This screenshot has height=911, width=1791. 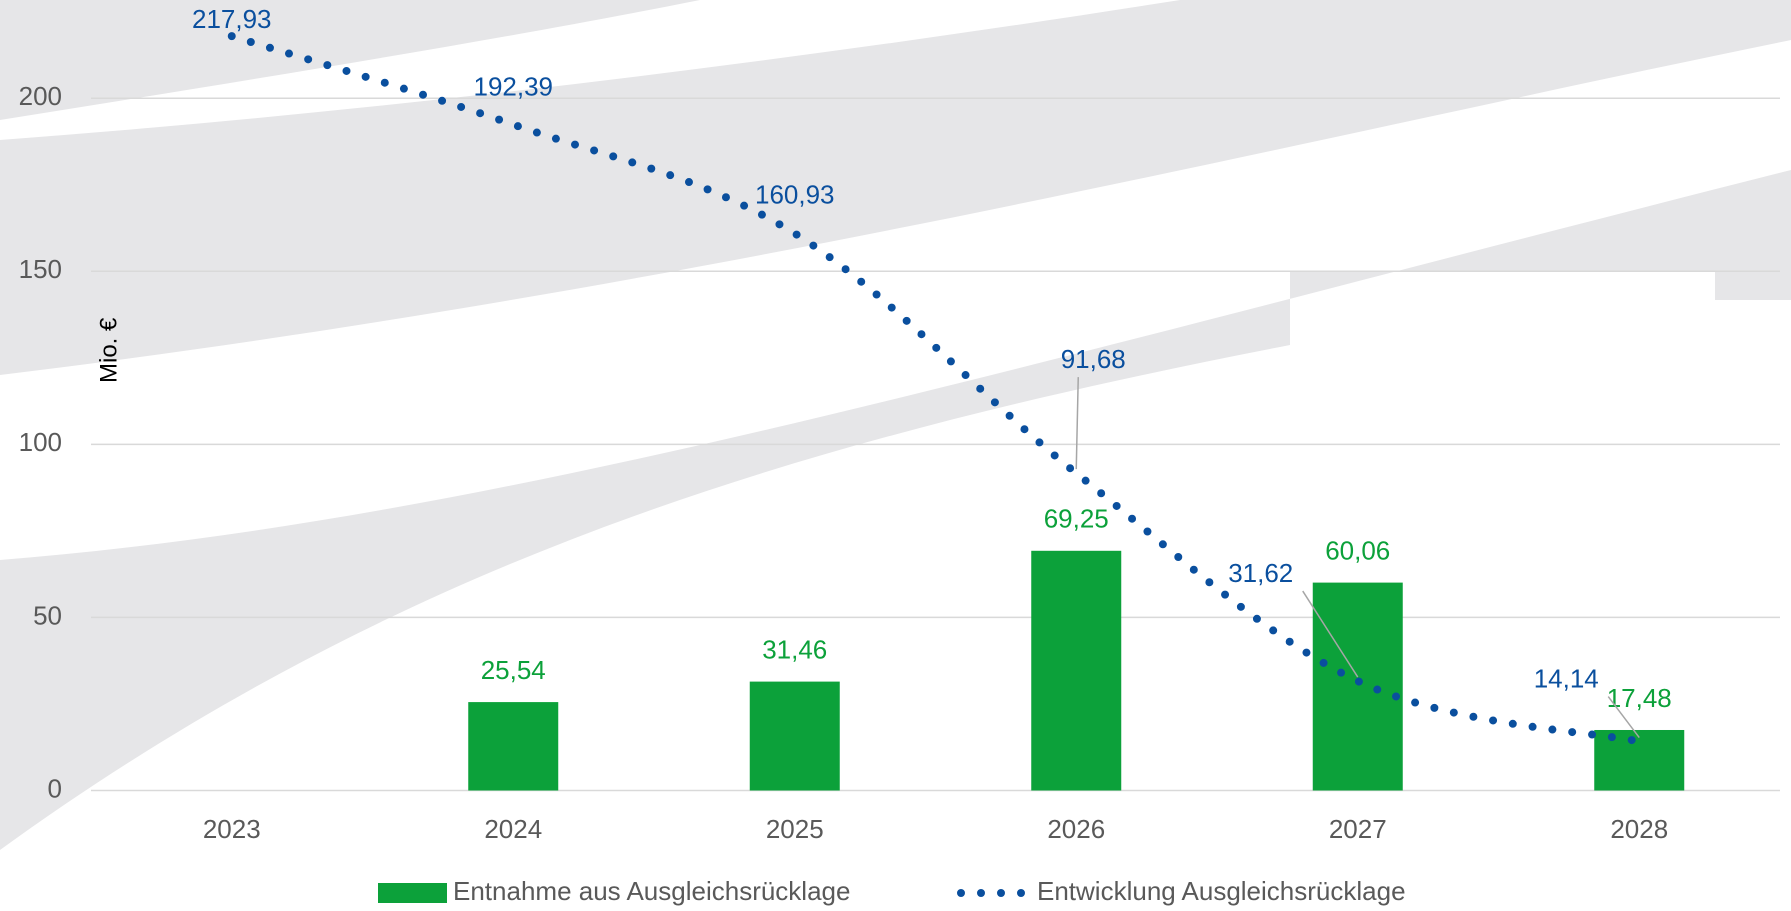 What do you see at coordinates (513, 829) in the screenshot?
I see `x-tick-label: 2024` at bounding box center [513, 829].